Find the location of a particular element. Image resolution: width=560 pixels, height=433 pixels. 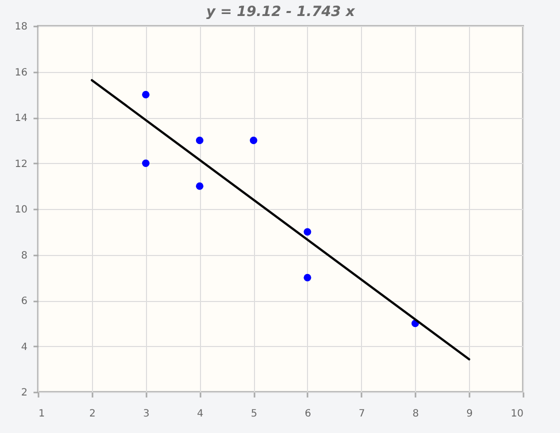

x-tick-label: 3 is located at coordinates (146, 414).